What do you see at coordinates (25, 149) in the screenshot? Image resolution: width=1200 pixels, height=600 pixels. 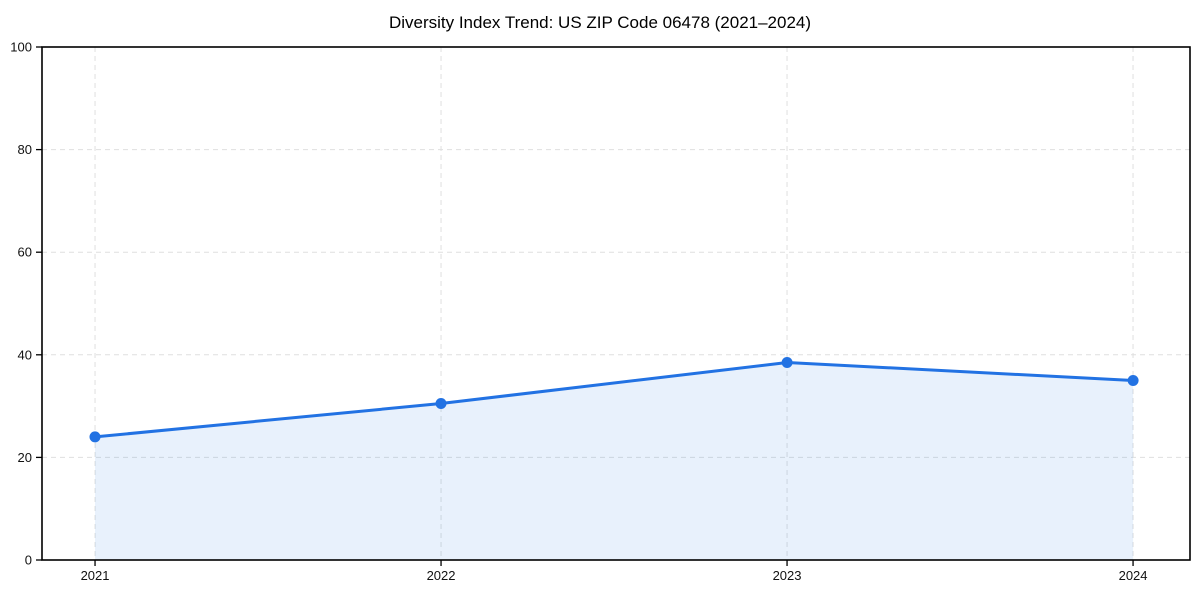 I see `y-tick-label-80: 80` at bounding box center [25, 149].